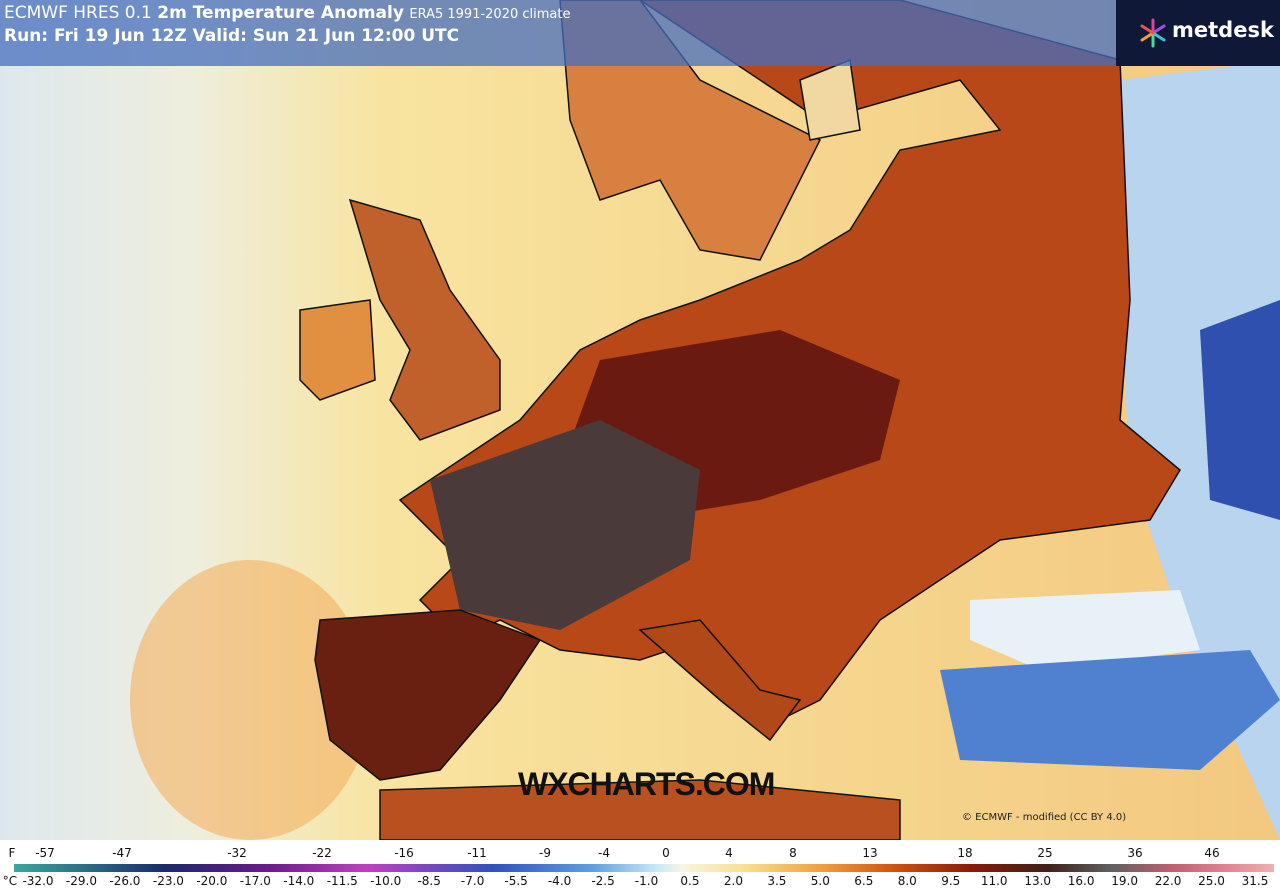 Image resolution: width=1280 pixels, height=892 pixels. I want to click on f-label: 36, so click(1135, 853).